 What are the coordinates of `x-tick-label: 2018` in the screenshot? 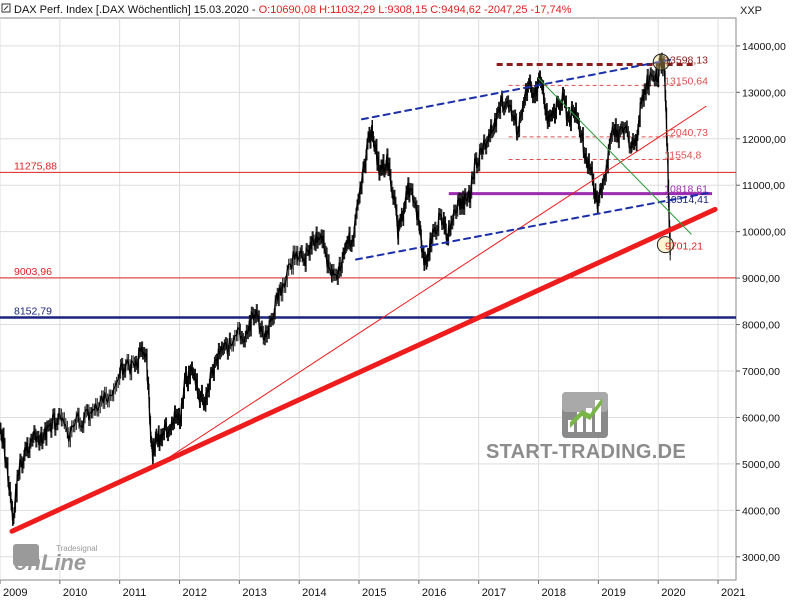 It's located at (554, 593).